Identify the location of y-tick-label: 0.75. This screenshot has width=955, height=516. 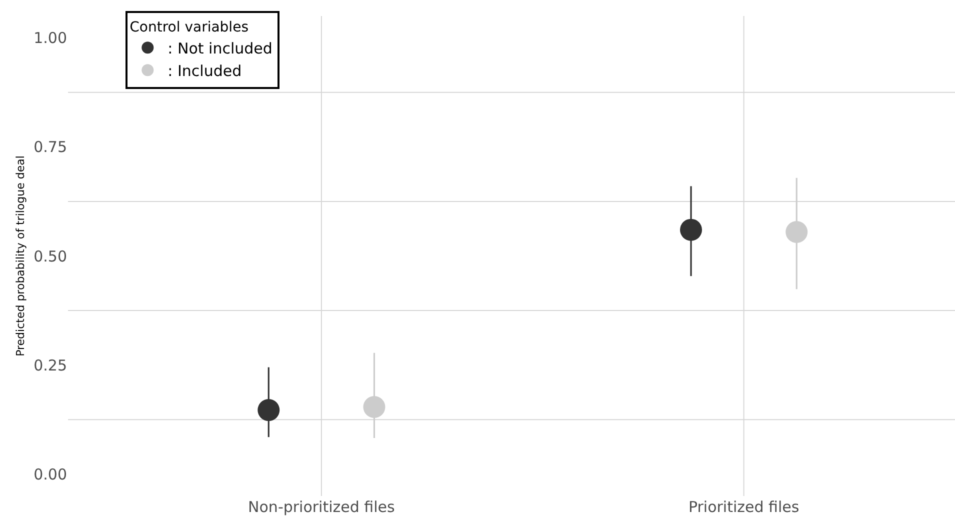
(50, 147).